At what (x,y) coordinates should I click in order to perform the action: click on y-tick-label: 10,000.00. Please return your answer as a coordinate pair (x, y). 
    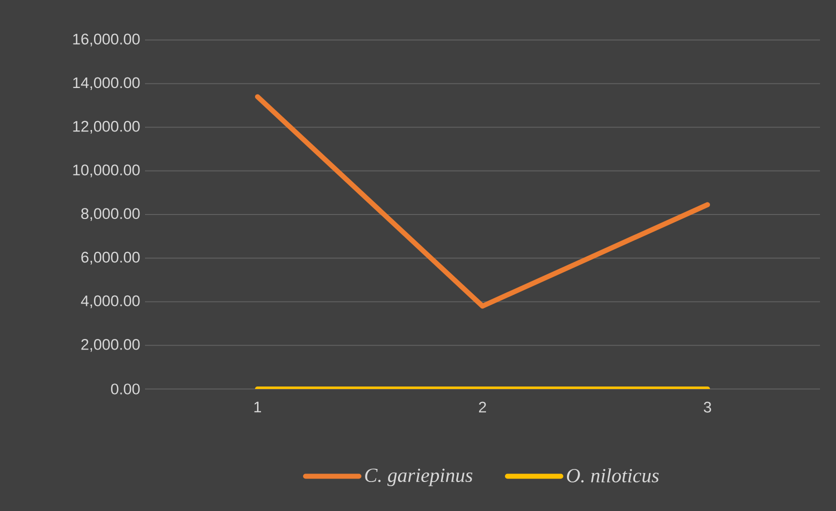
    Looking at the image, I should click on (106, 171).